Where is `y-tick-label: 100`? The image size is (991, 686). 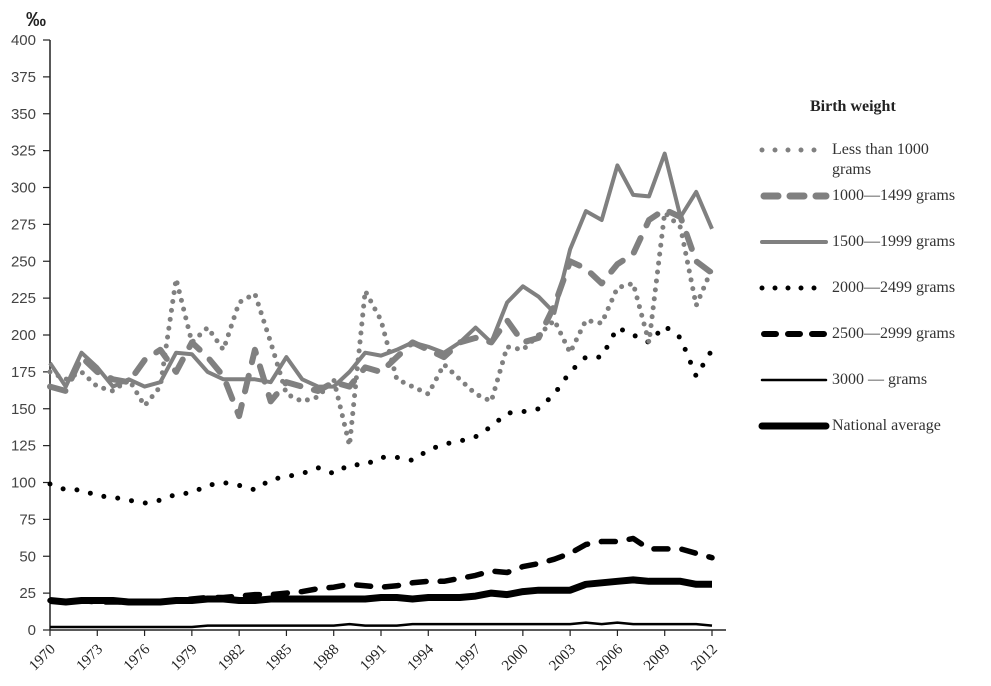 y-tick-label: 100 is located at coordinates (23, 483).